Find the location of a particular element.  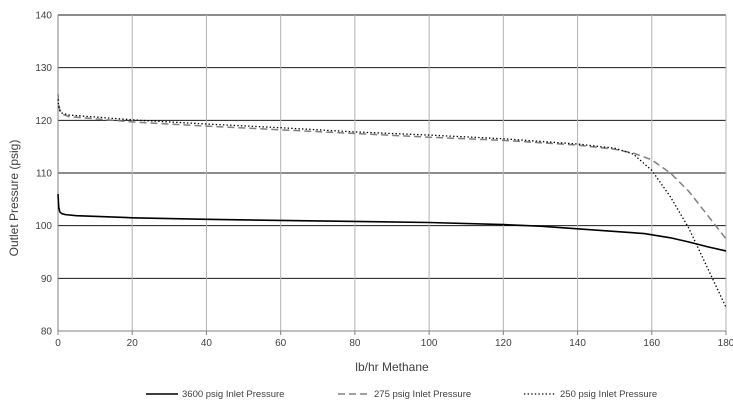

x-tick-label: 20 is located at coordinates (133, 343).